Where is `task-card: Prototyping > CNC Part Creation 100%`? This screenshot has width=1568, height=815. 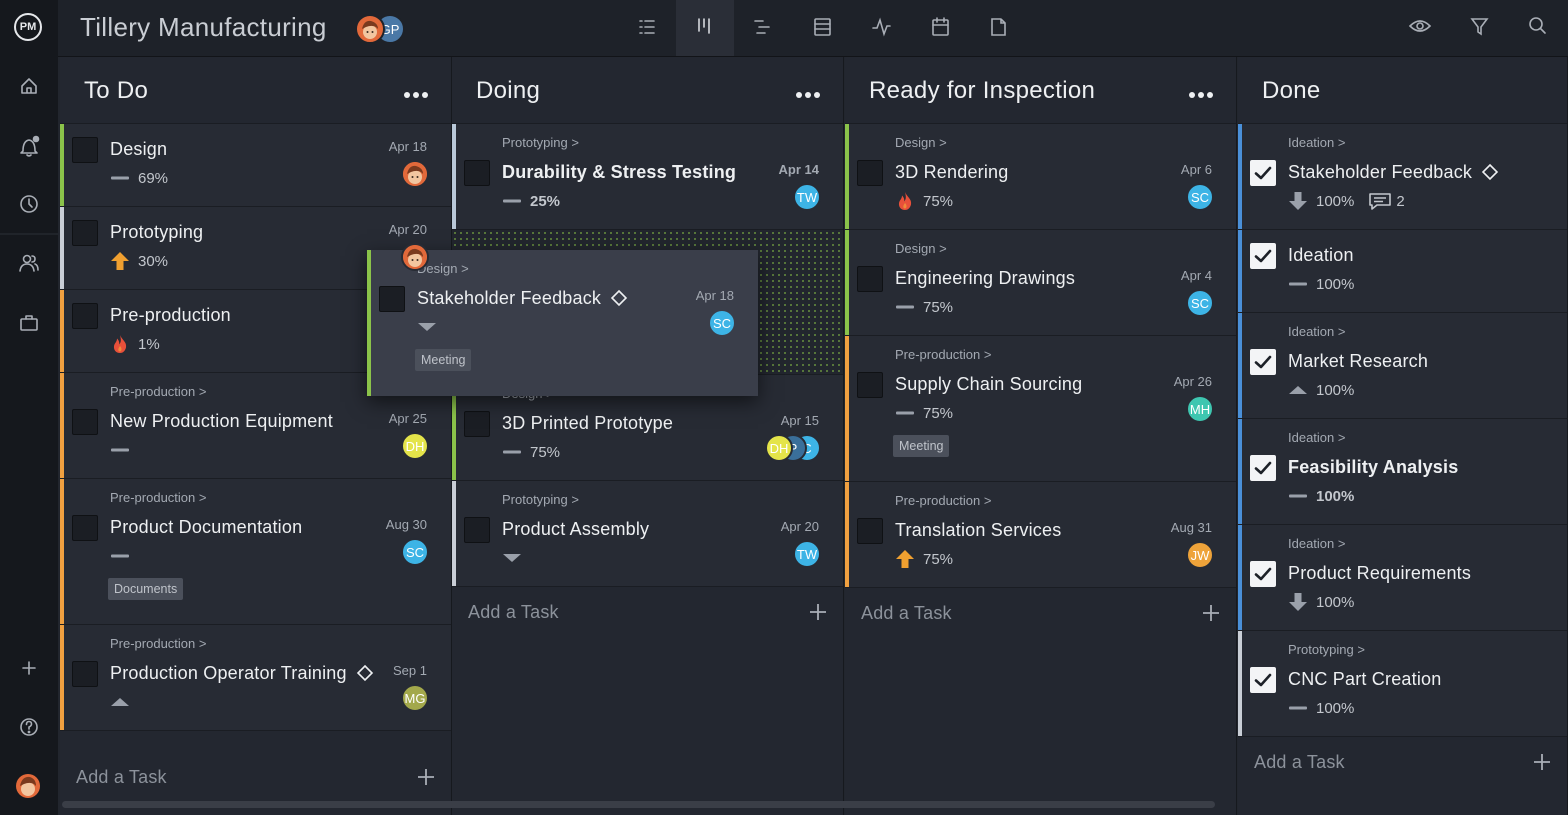
task-card: Prototyping > CNC Part Creation 100% is located at coordinates (1402, 684).